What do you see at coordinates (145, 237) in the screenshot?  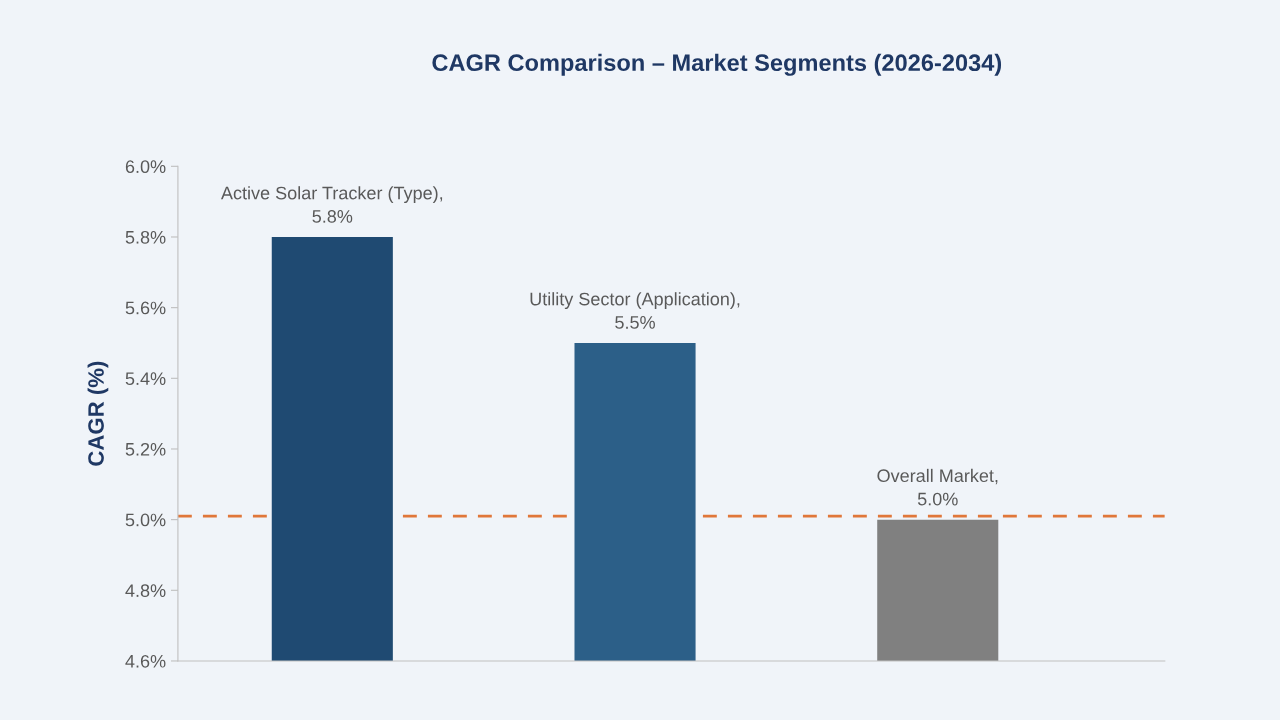 I see `y-tick-label: 5.8%` at bounding box center [145, 237].